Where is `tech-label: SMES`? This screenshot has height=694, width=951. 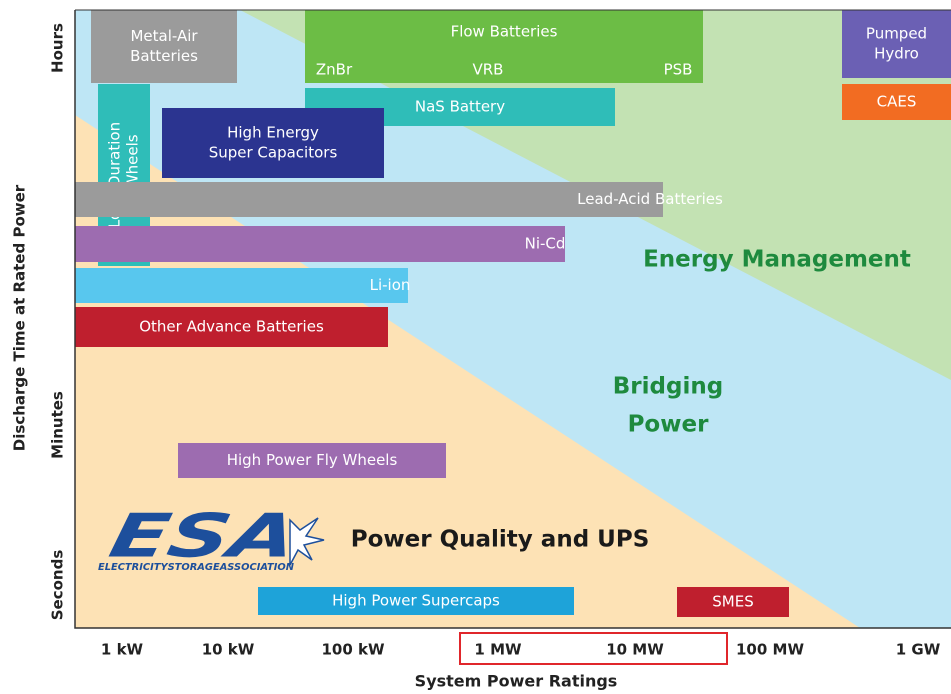
tech-label: SMES is located at coordinates (732, 602).